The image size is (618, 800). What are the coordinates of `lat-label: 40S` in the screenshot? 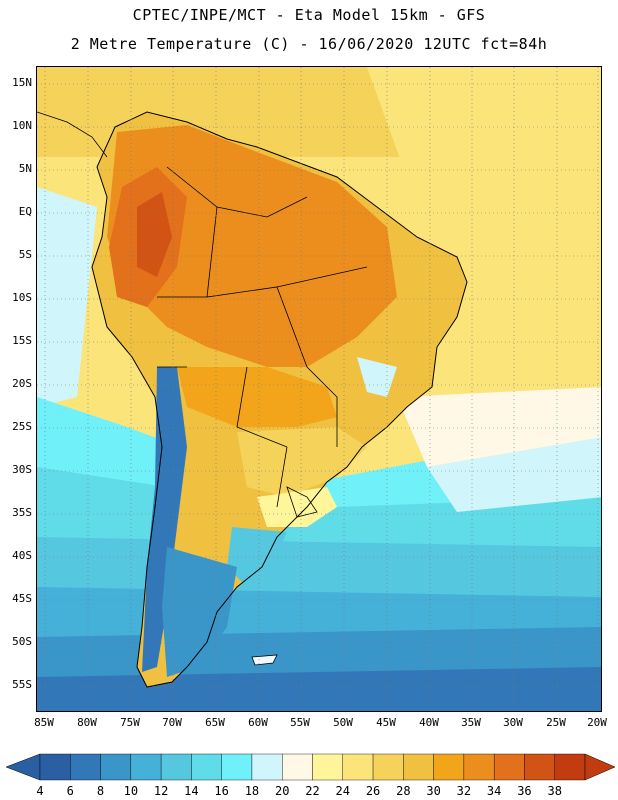 It's located at (22, 555).